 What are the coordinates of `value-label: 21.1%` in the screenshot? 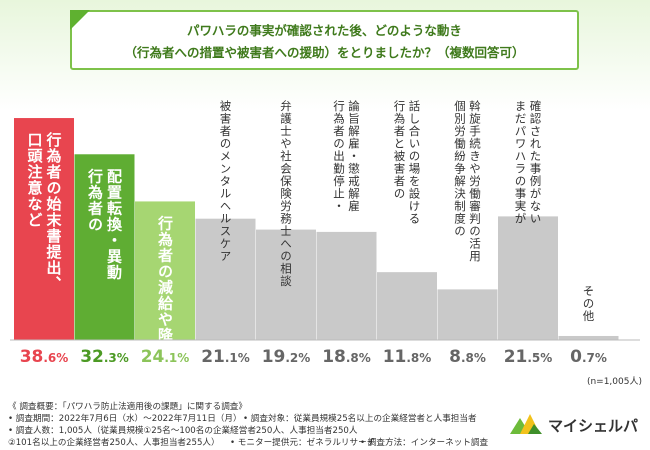 It's located at (225, 357).